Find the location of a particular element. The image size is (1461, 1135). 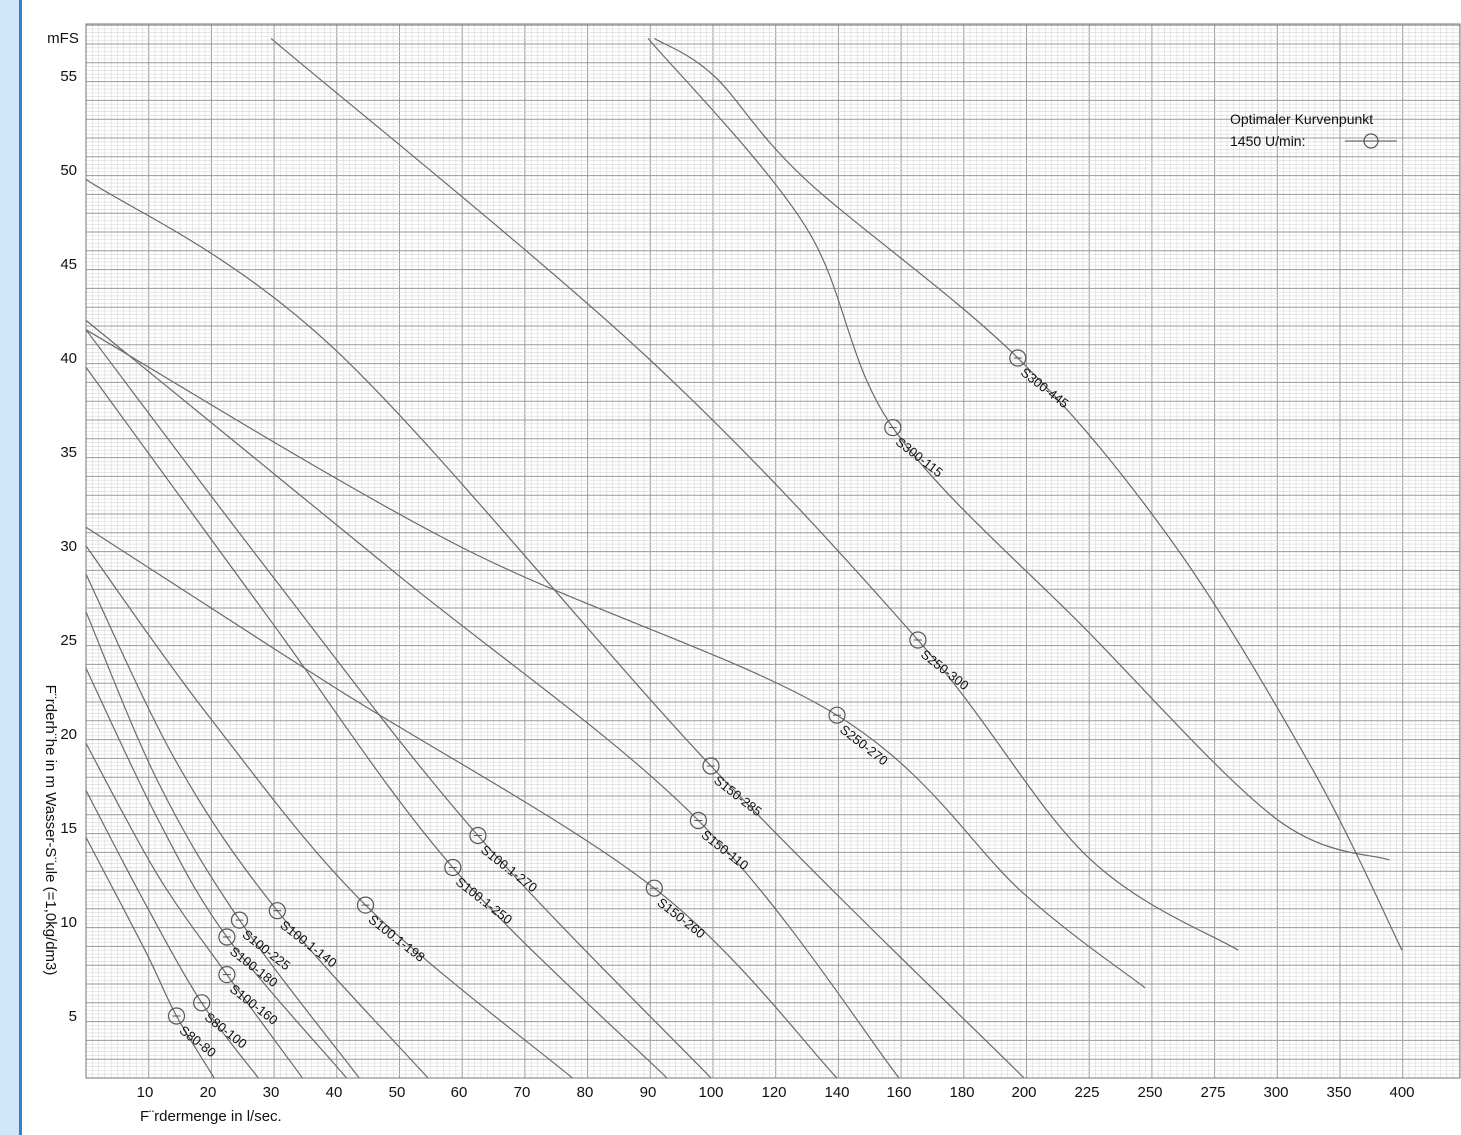

x-tick-label: 350 is located at coordinates (1338, 1092).